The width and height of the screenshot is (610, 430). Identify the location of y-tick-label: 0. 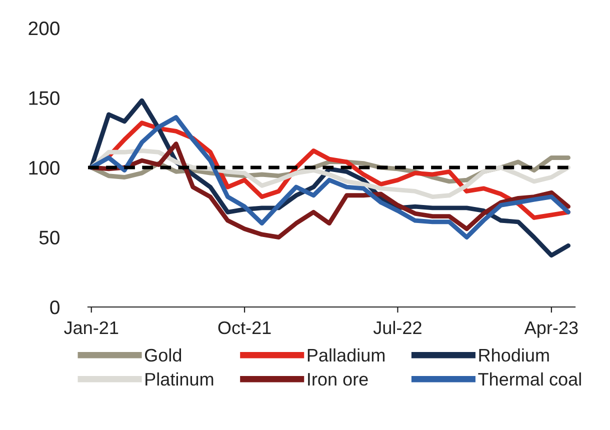
(55, 307).